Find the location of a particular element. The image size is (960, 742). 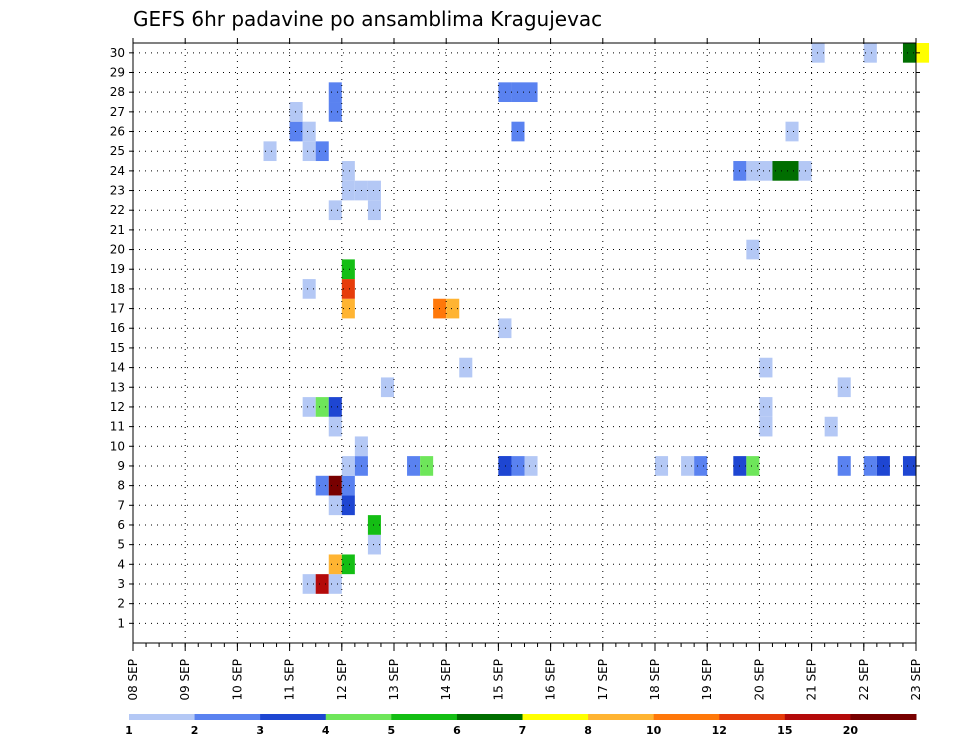

y-tick-label: 2 is located at coordinates (121, 604).